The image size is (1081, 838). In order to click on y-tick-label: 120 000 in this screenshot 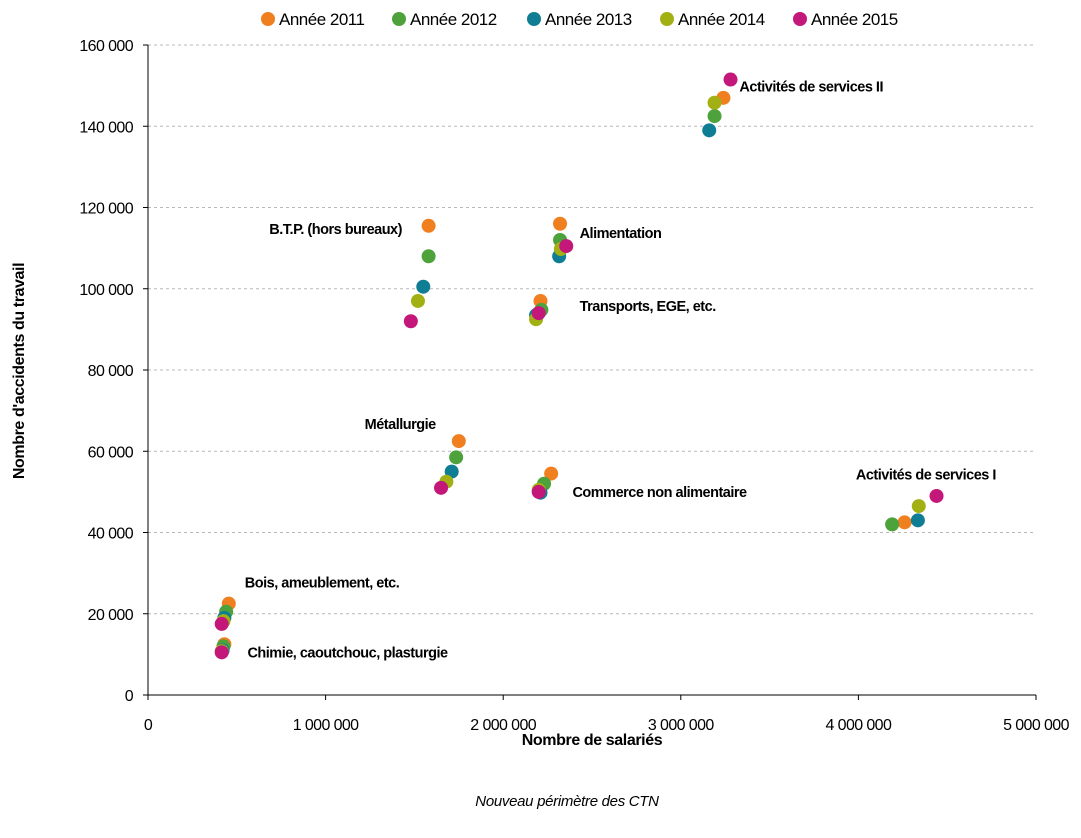, I will do `click(106, 209)`.